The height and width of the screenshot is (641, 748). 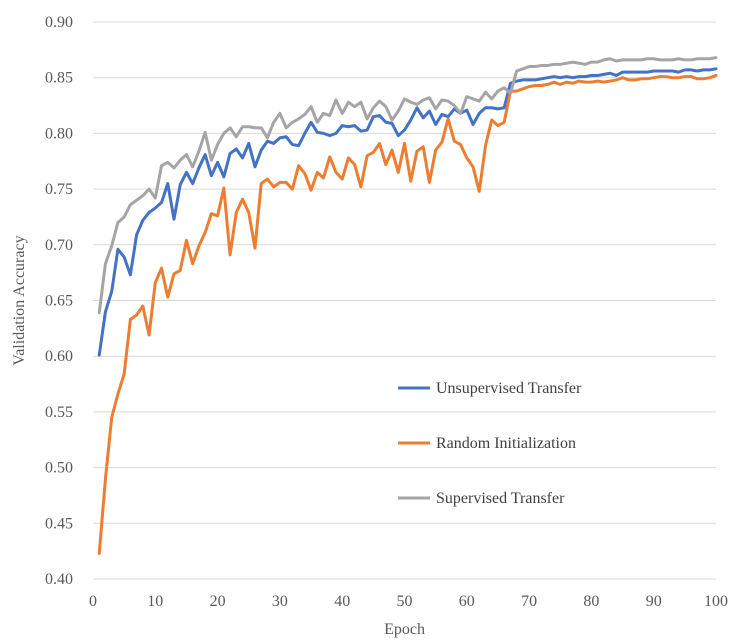 I want to click on x-tick-label: 80, so click(x=591, y=601).